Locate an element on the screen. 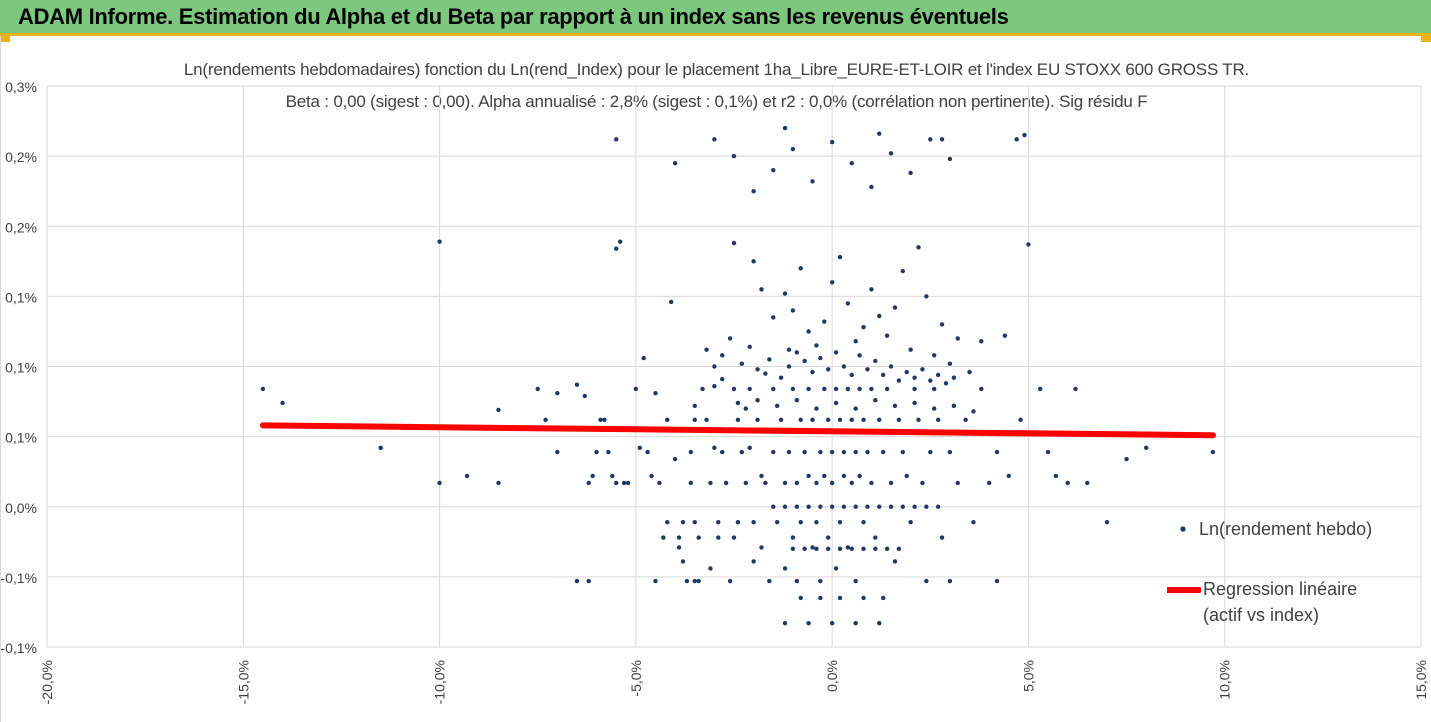 Image resolution: width=1431 pixels, height=722 pixels. y-tick-label: 0,2% is located at coordinates (21, 227).